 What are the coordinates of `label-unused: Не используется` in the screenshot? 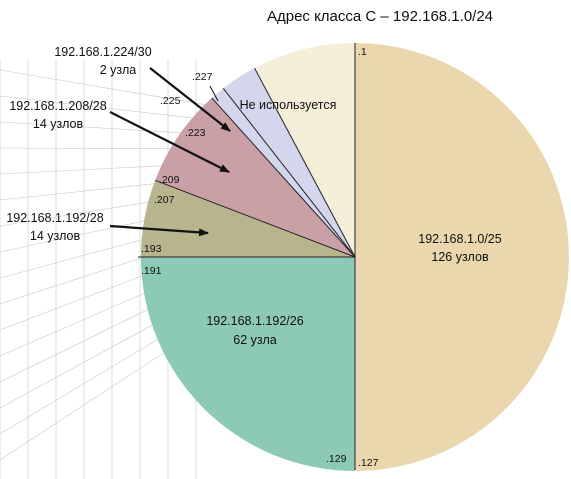 It's located at (288, 105).